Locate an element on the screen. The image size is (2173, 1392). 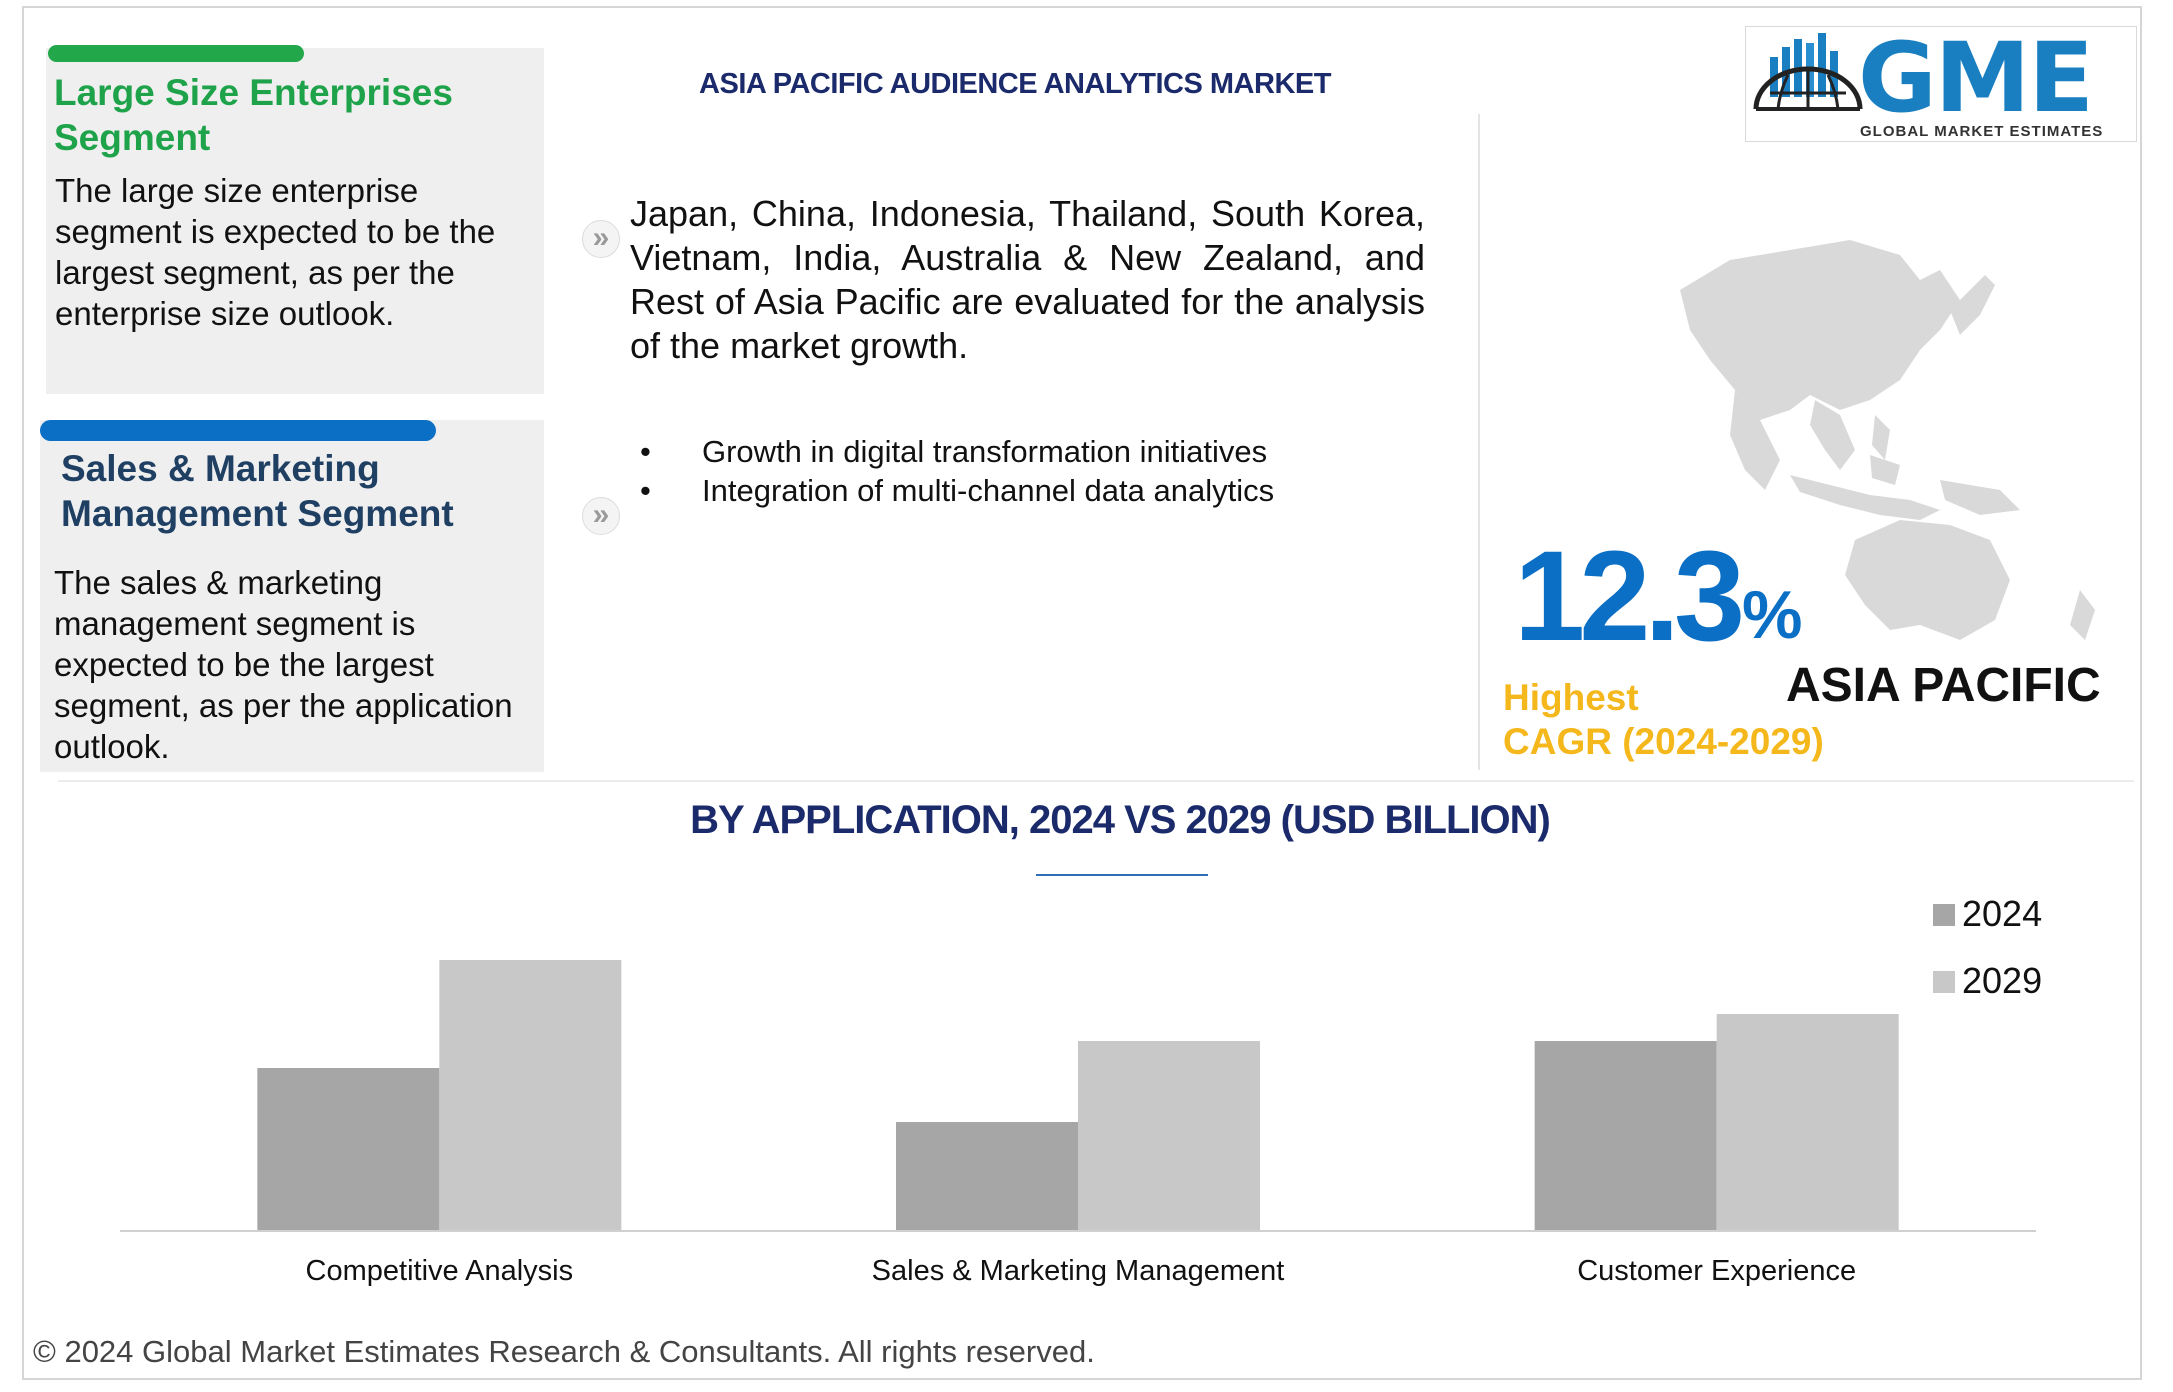
vertical-divider is located at coordinates (1479, 442).